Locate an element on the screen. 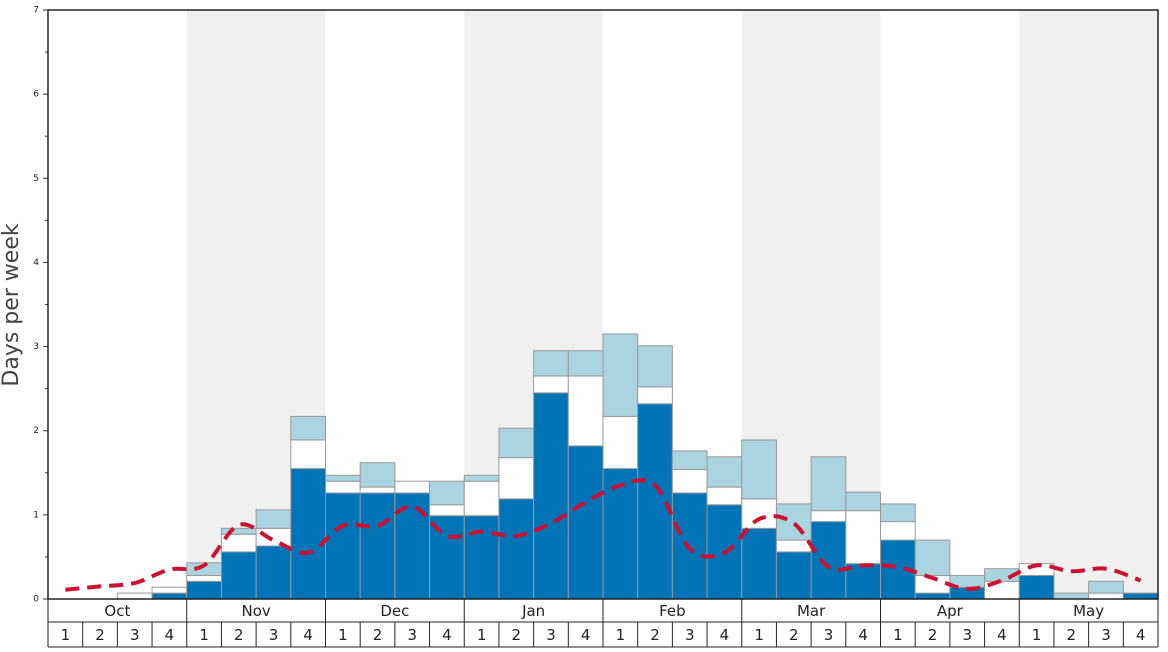 This screenshot has width=1168, height=652. month-label: Oct is located at coordinates (117, 611).